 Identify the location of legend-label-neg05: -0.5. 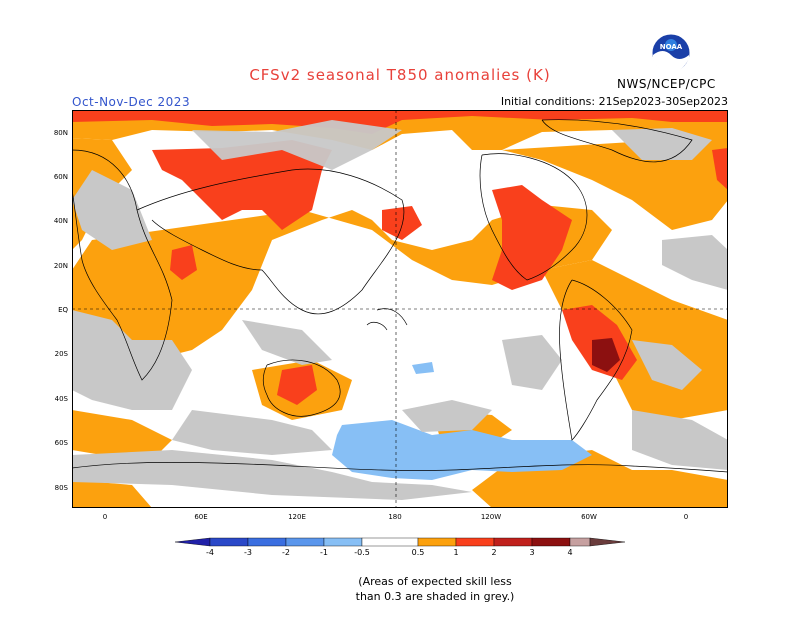
(362, 552).